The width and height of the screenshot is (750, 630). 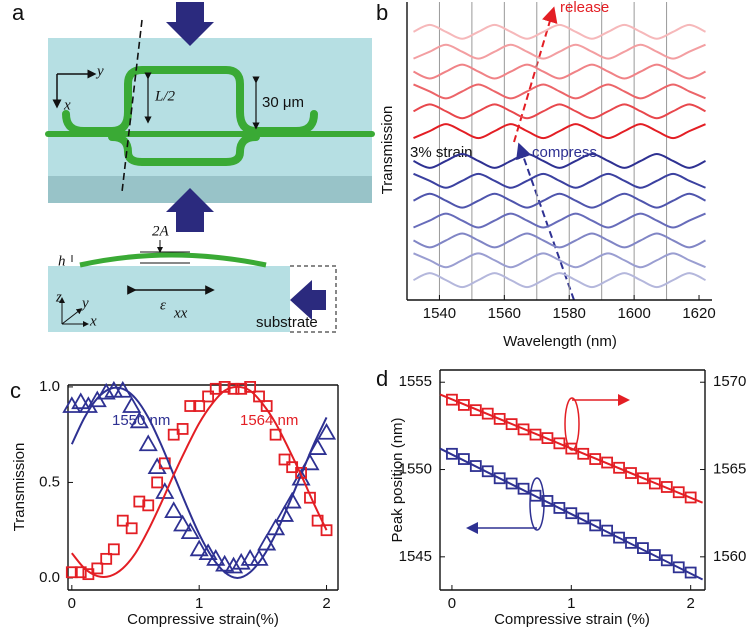 I want to click on axis-arrow, so click(x=72, y=316).